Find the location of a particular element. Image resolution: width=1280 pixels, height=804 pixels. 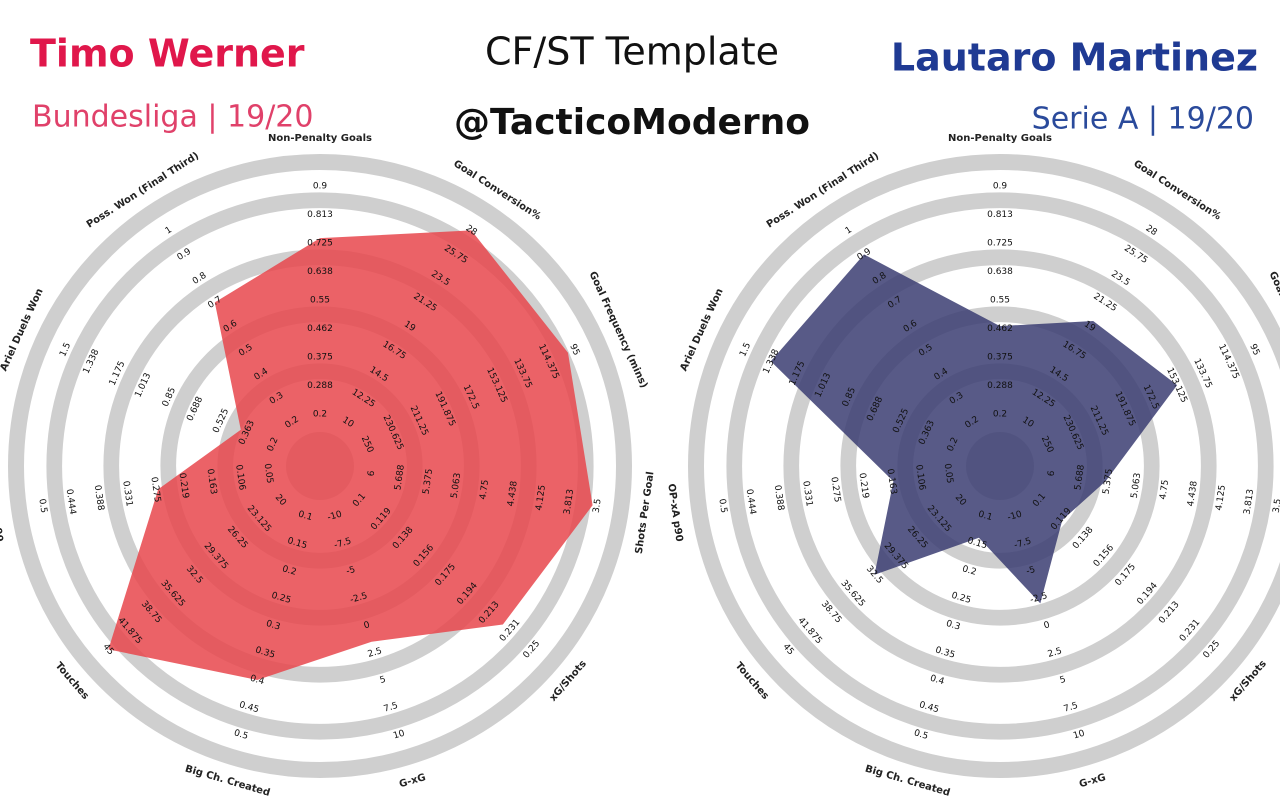

radar-area is located at coordinates (974, 429).